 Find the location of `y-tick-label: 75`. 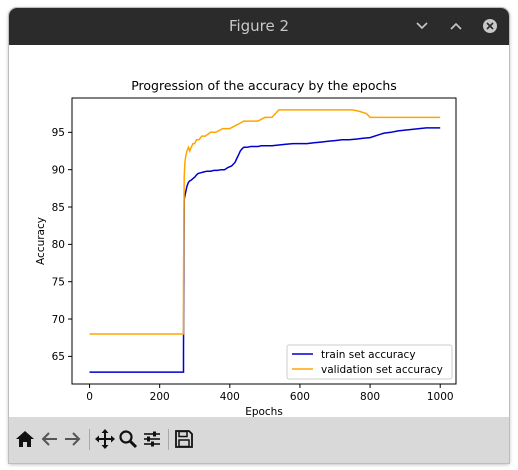

y-tick-label: 75 is located at coordinates (58, 282).